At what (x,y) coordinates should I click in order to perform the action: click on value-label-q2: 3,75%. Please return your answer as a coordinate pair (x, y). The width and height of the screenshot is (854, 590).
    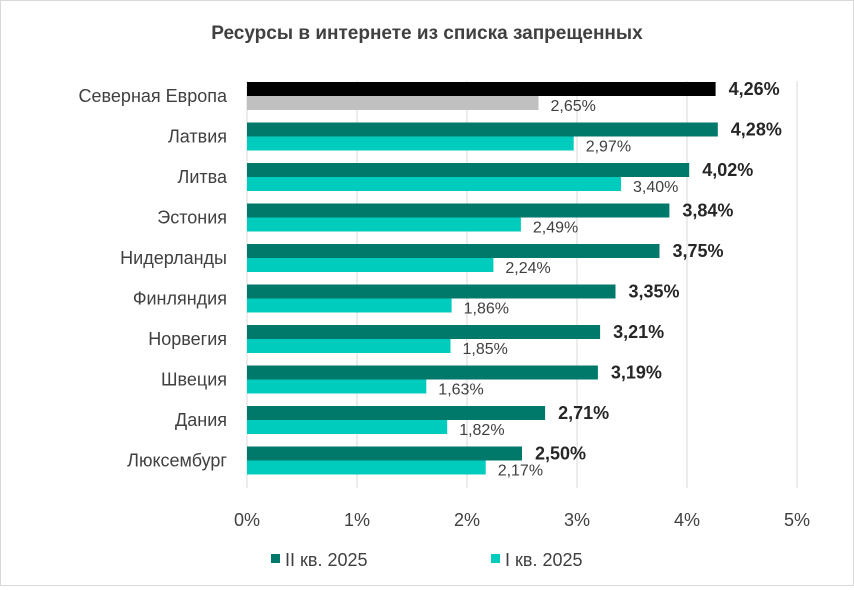
    Looking at the image, I should click on (698, 251).